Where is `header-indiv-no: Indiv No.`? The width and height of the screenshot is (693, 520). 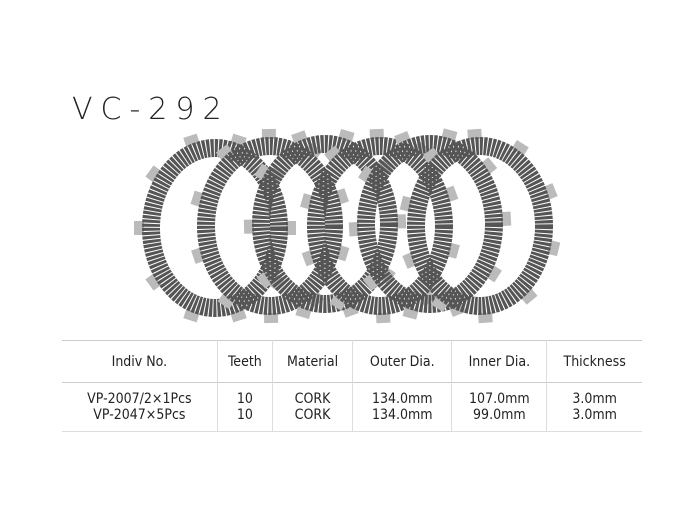 header-indiv-no: Indiv No. is located at coordinates (139, 361).